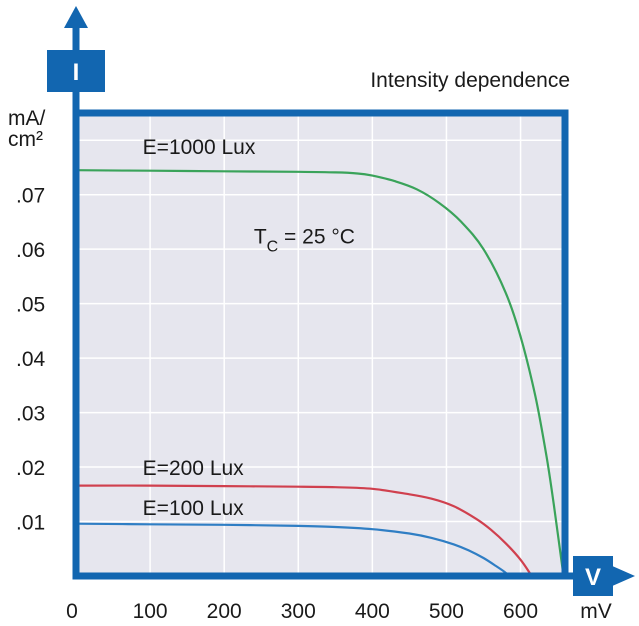  I want to click on y-axis-unit-line2: cm², so click(25, 139).